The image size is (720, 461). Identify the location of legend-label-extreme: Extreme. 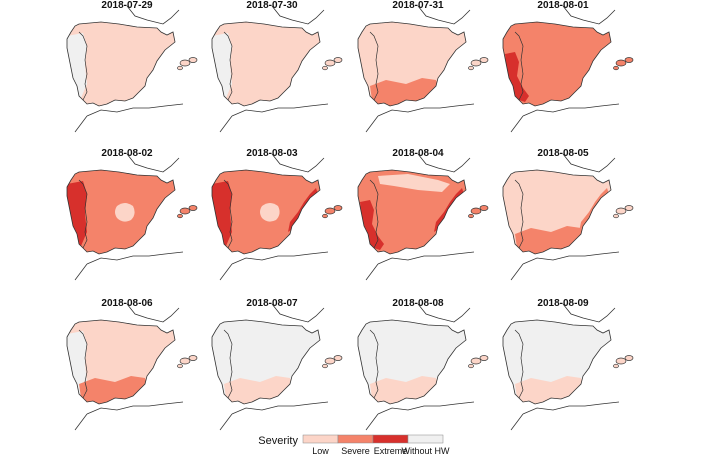
(391, 451).